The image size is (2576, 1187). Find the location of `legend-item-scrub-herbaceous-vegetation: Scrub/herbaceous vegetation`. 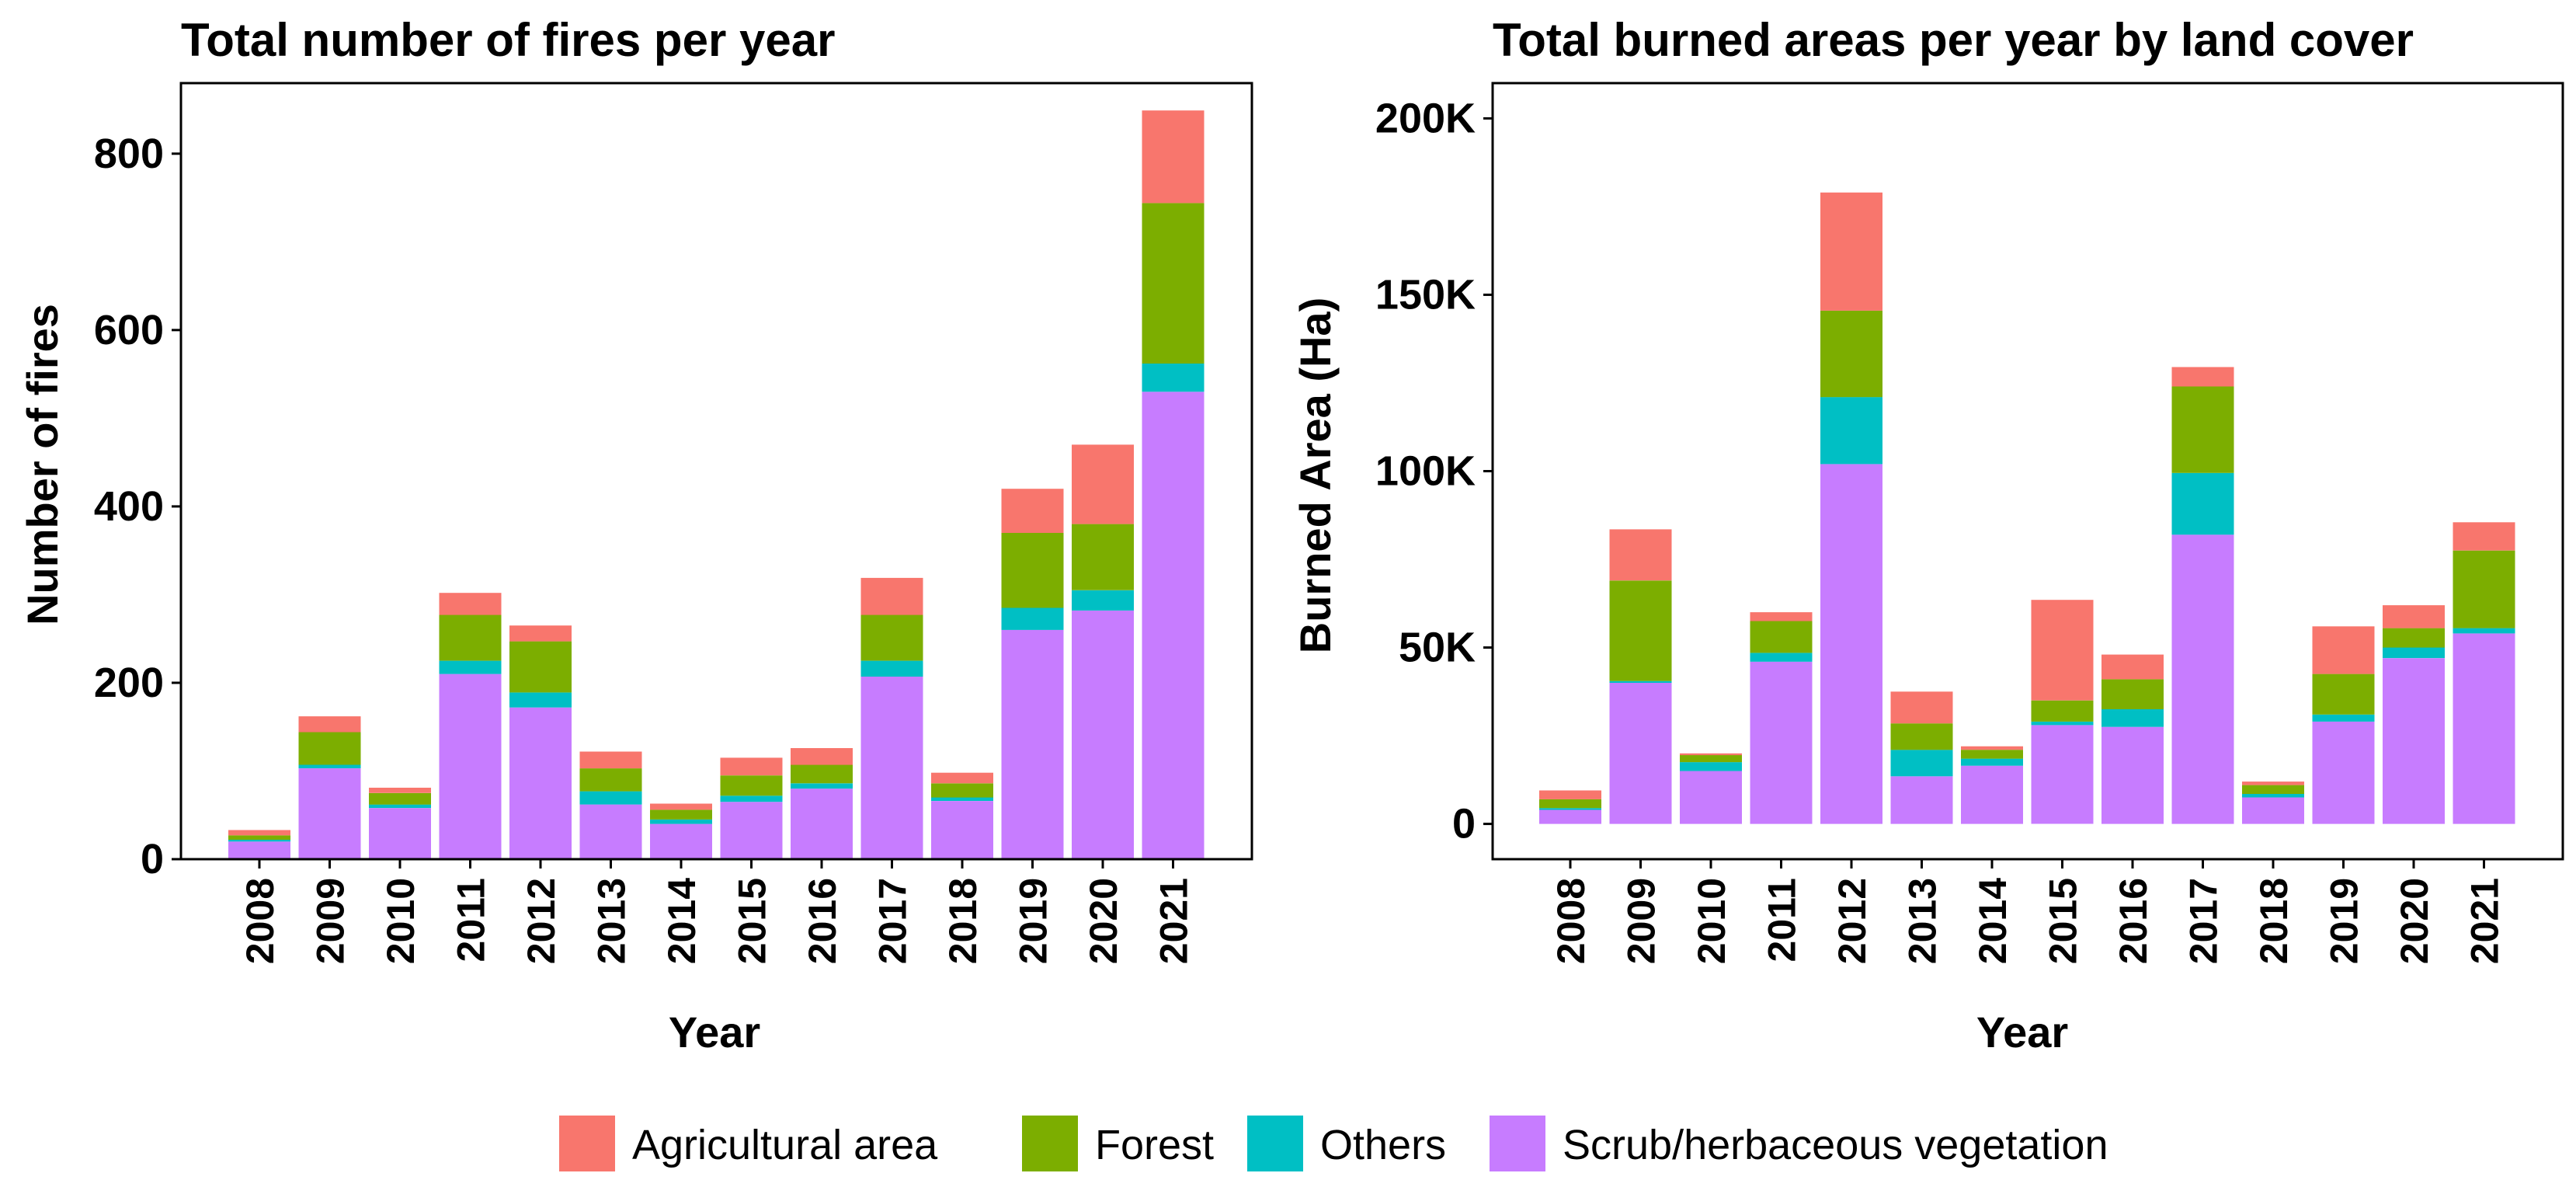

legend-item-scrub-herbaceous-vegetation: Scrub/herbaceous vegetation is located at coordinates (1799, 1143).